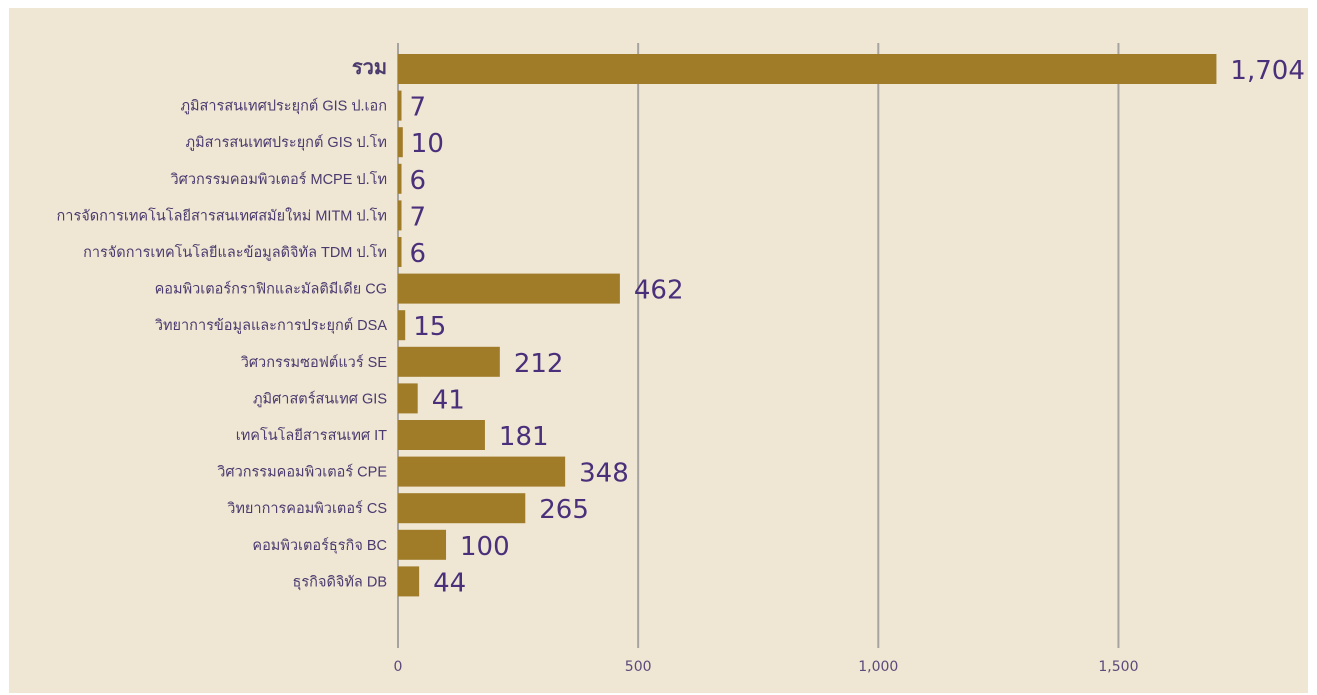 This screenshot has height=695, width=1317. What do you see at coordinates (524, 437) in the screenshot?
I see `value-label: 181` at bounding box center [524, 437].